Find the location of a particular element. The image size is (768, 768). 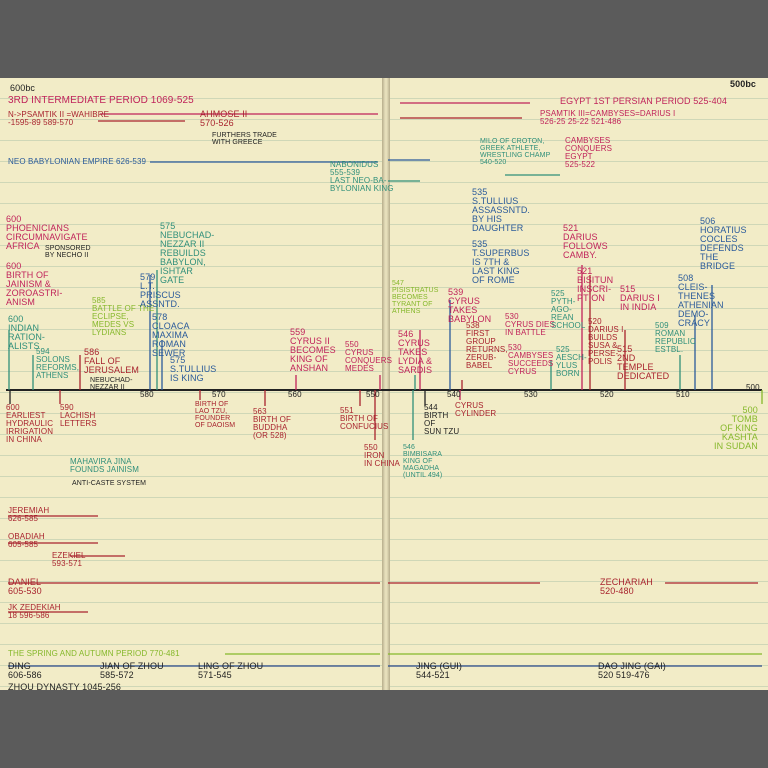

event-solons-reforms: 594 SOLONS REFORMS, ATHENS is located at coordinates (58, 363).